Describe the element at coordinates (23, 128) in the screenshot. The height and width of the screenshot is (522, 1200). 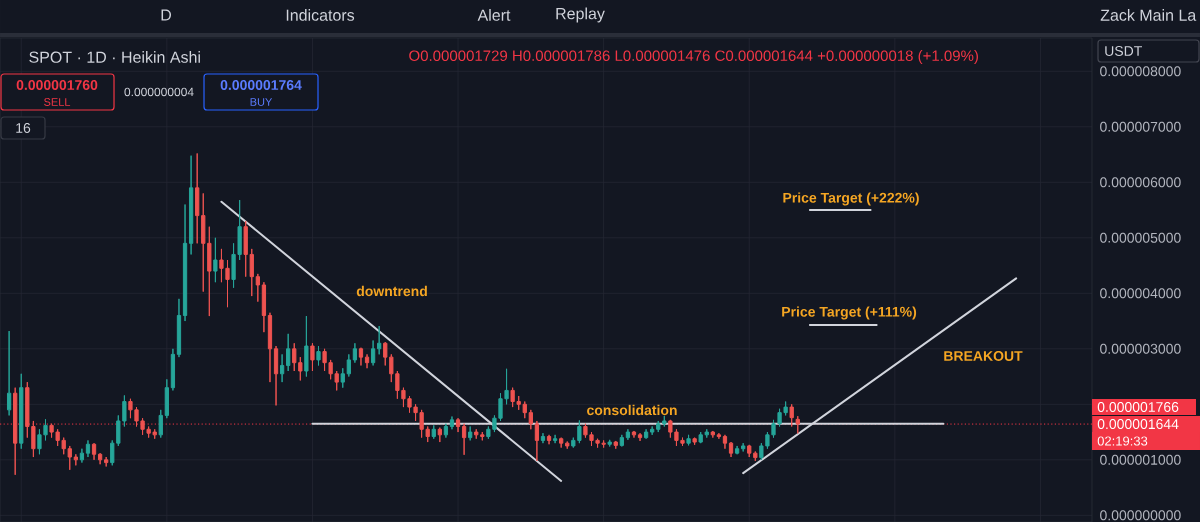
I see `annotation: 16` at that location.